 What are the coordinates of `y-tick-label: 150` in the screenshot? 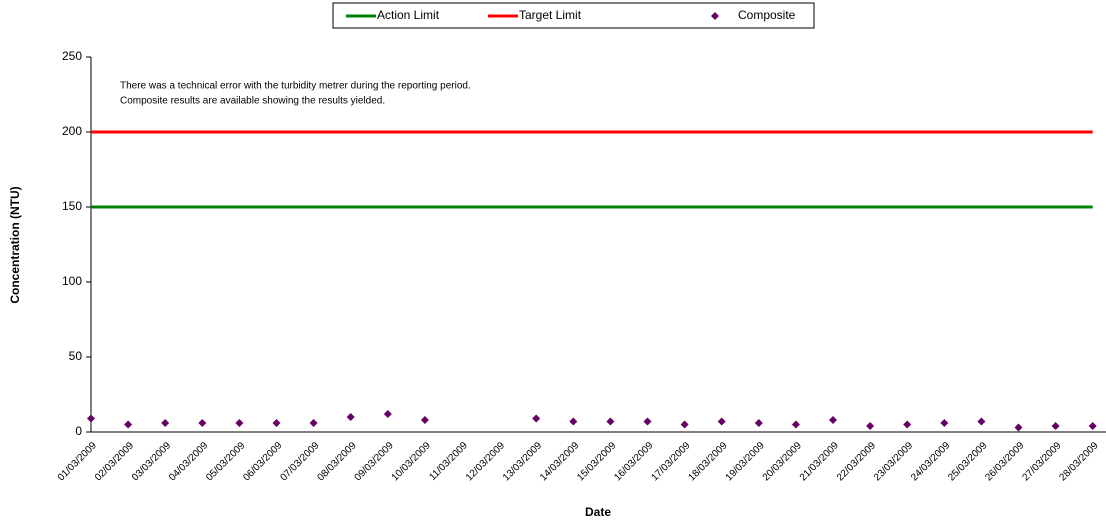 It's located at (72, 206).